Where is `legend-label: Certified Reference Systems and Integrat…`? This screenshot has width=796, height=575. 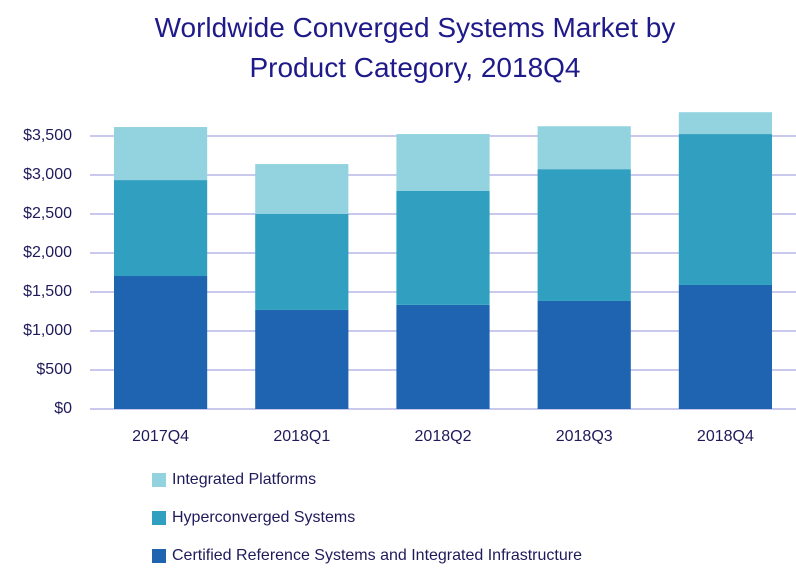
legend-label: Certified Reference Systems and Integrat… is located at coordinates (377, 555).